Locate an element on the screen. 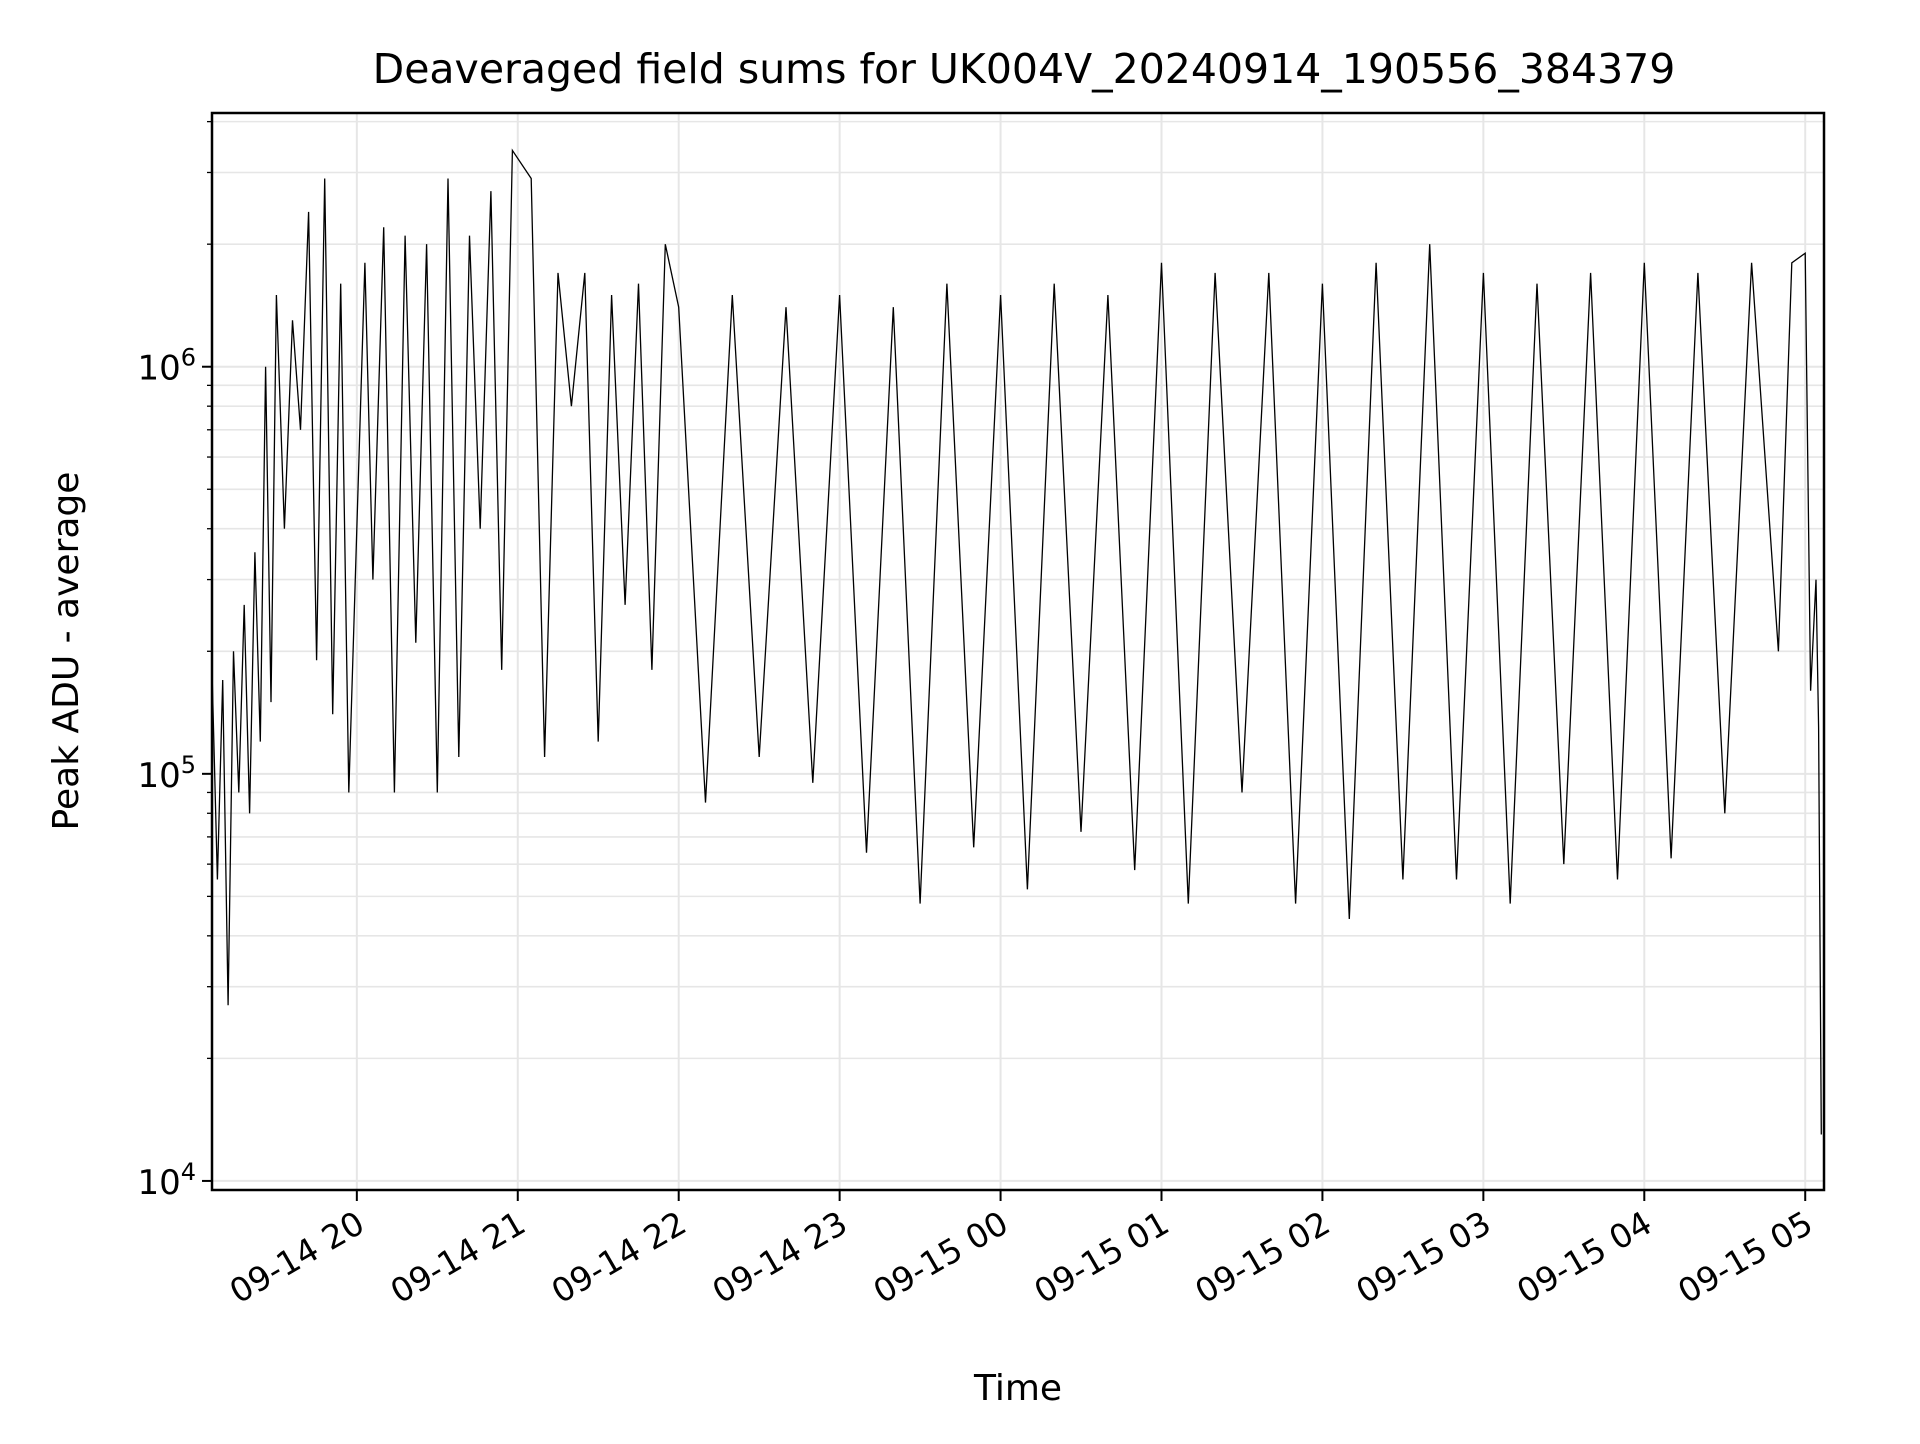 This screenshot has width=1920, height=1444. y-tick-label: 10⁴ is located at coordinates (166, 1180).